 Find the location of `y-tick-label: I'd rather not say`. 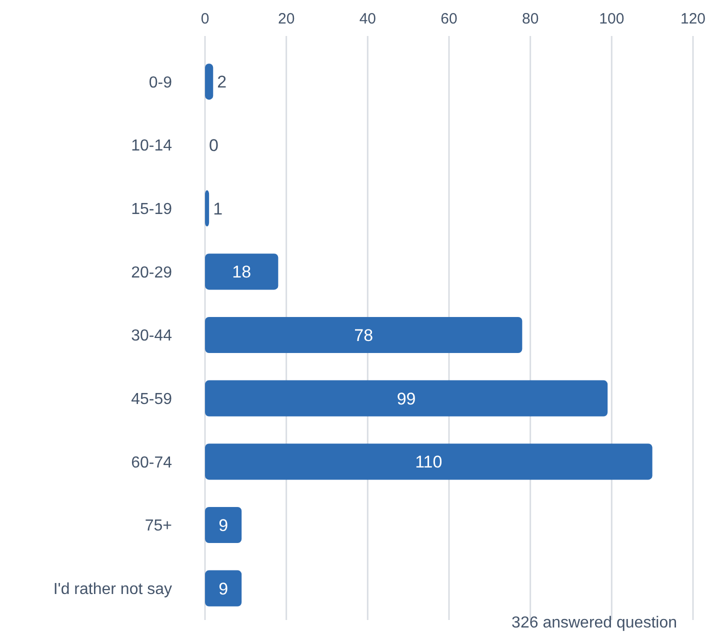

y-tick-label: I'd rather not say is located at coordinates (112, 589).